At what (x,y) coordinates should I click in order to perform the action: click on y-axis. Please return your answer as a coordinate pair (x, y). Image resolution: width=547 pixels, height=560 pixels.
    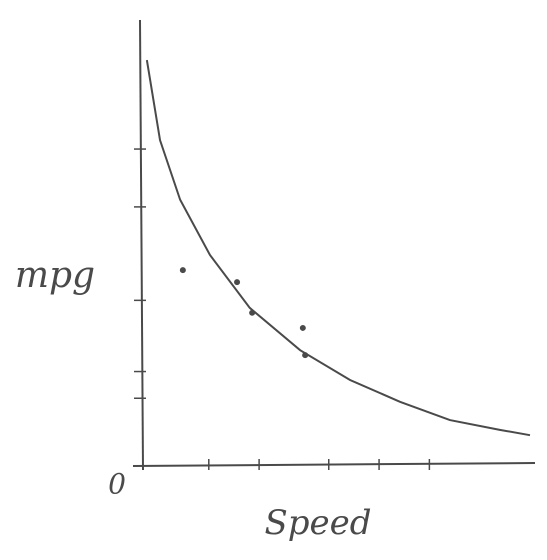
    Looking at the image, I should click on (141, 245).